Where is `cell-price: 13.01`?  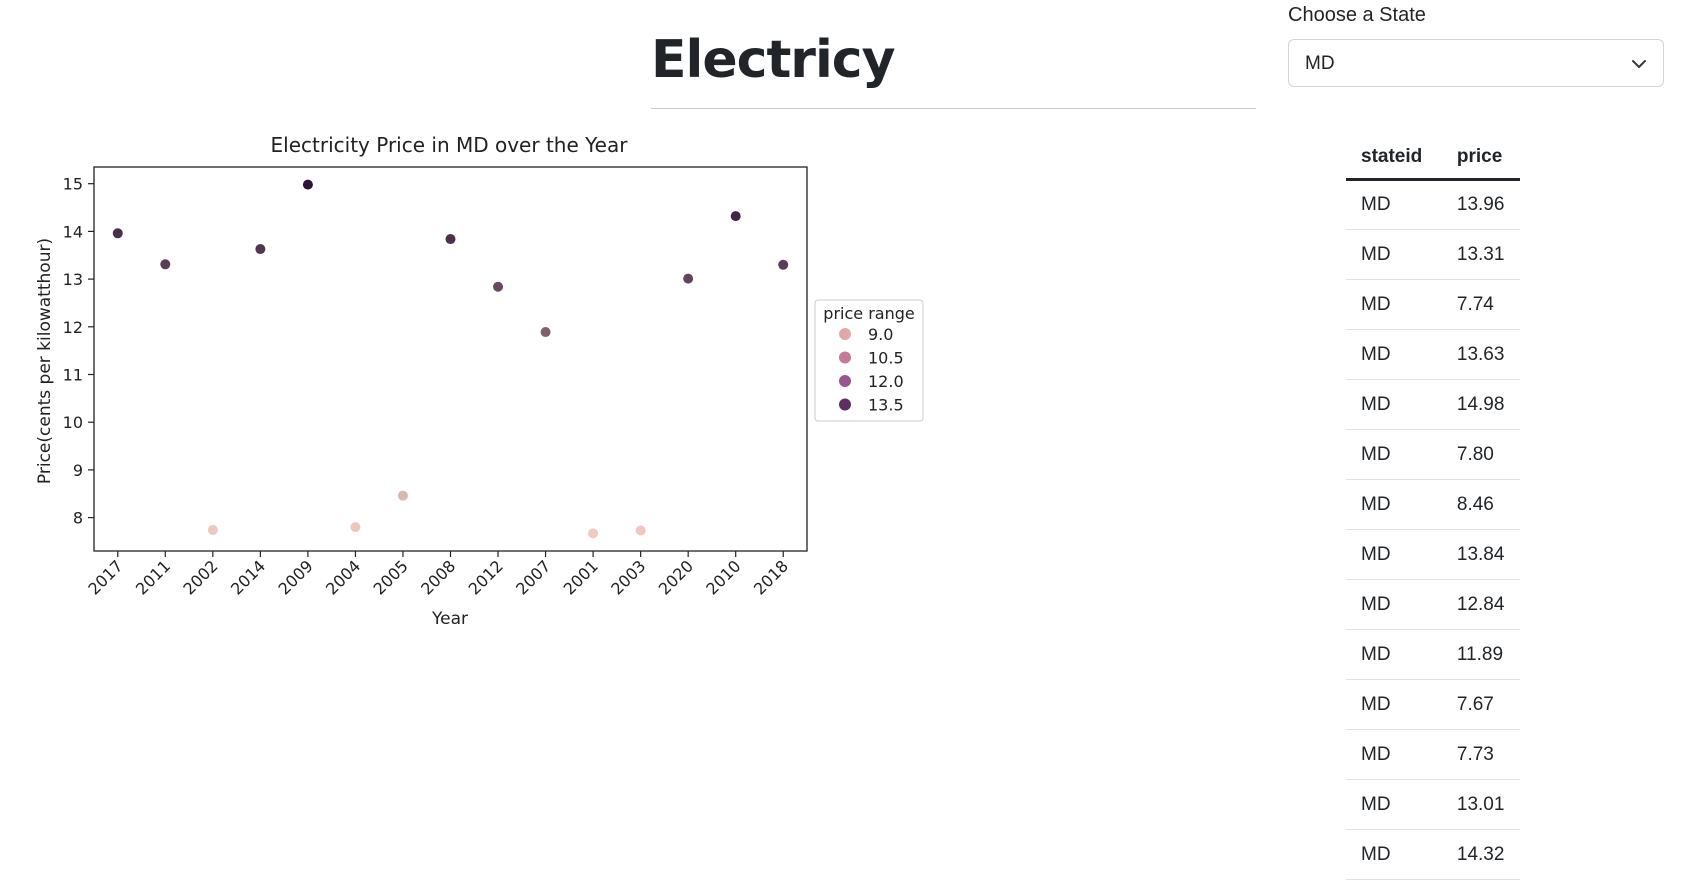
cell-price: 13.01 is located at coordinates (1480, 804).